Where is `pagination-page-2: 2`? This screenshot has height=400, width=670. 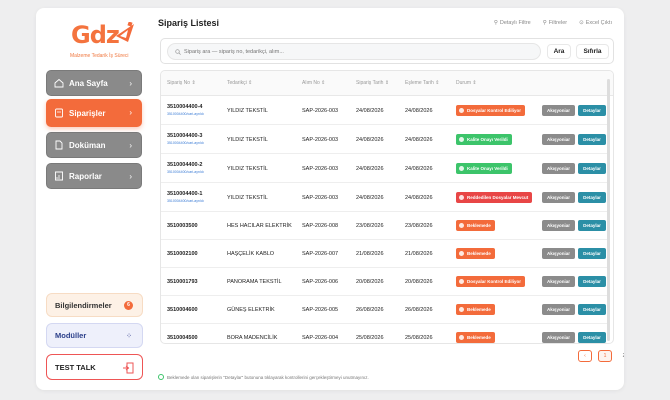
pagination-page-2: 2 is located at coordinates (621, 356).